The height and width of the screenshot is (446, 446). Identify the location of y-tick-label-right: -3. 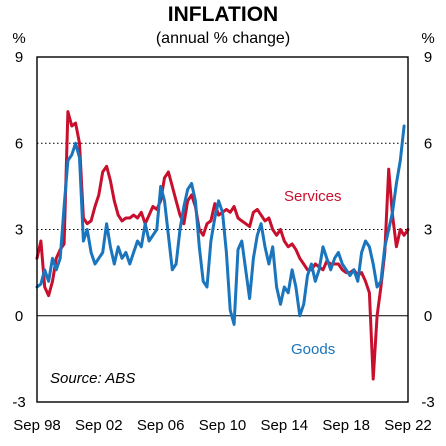
(427, 402).